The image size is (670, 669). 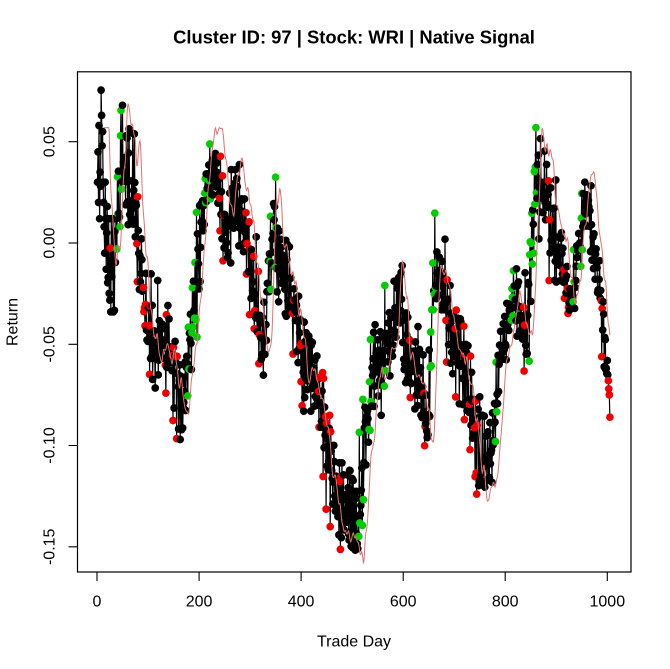 I want to click on svg-text: 600, so click(x=403, y=602).